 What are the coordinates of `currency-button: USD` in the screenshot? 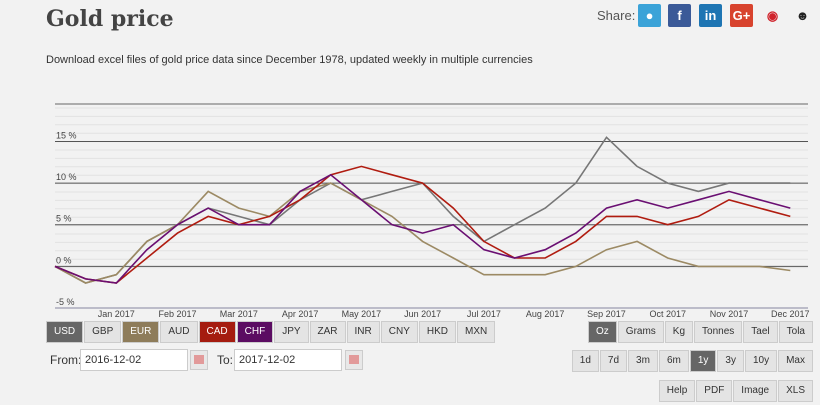 It's located at (65, 332).